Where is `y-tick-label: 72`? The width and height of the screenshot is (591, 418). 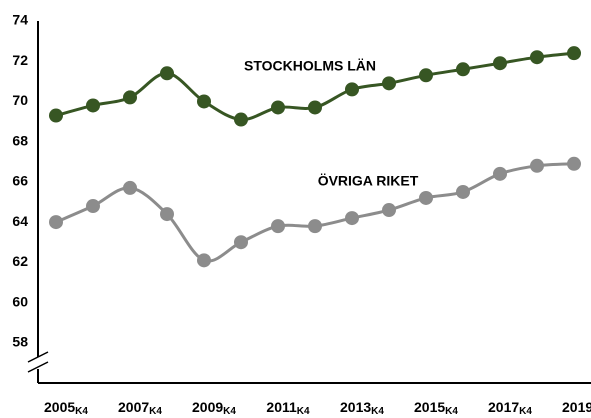
y-tick-label: 72 is located at coordinates (20, 60).